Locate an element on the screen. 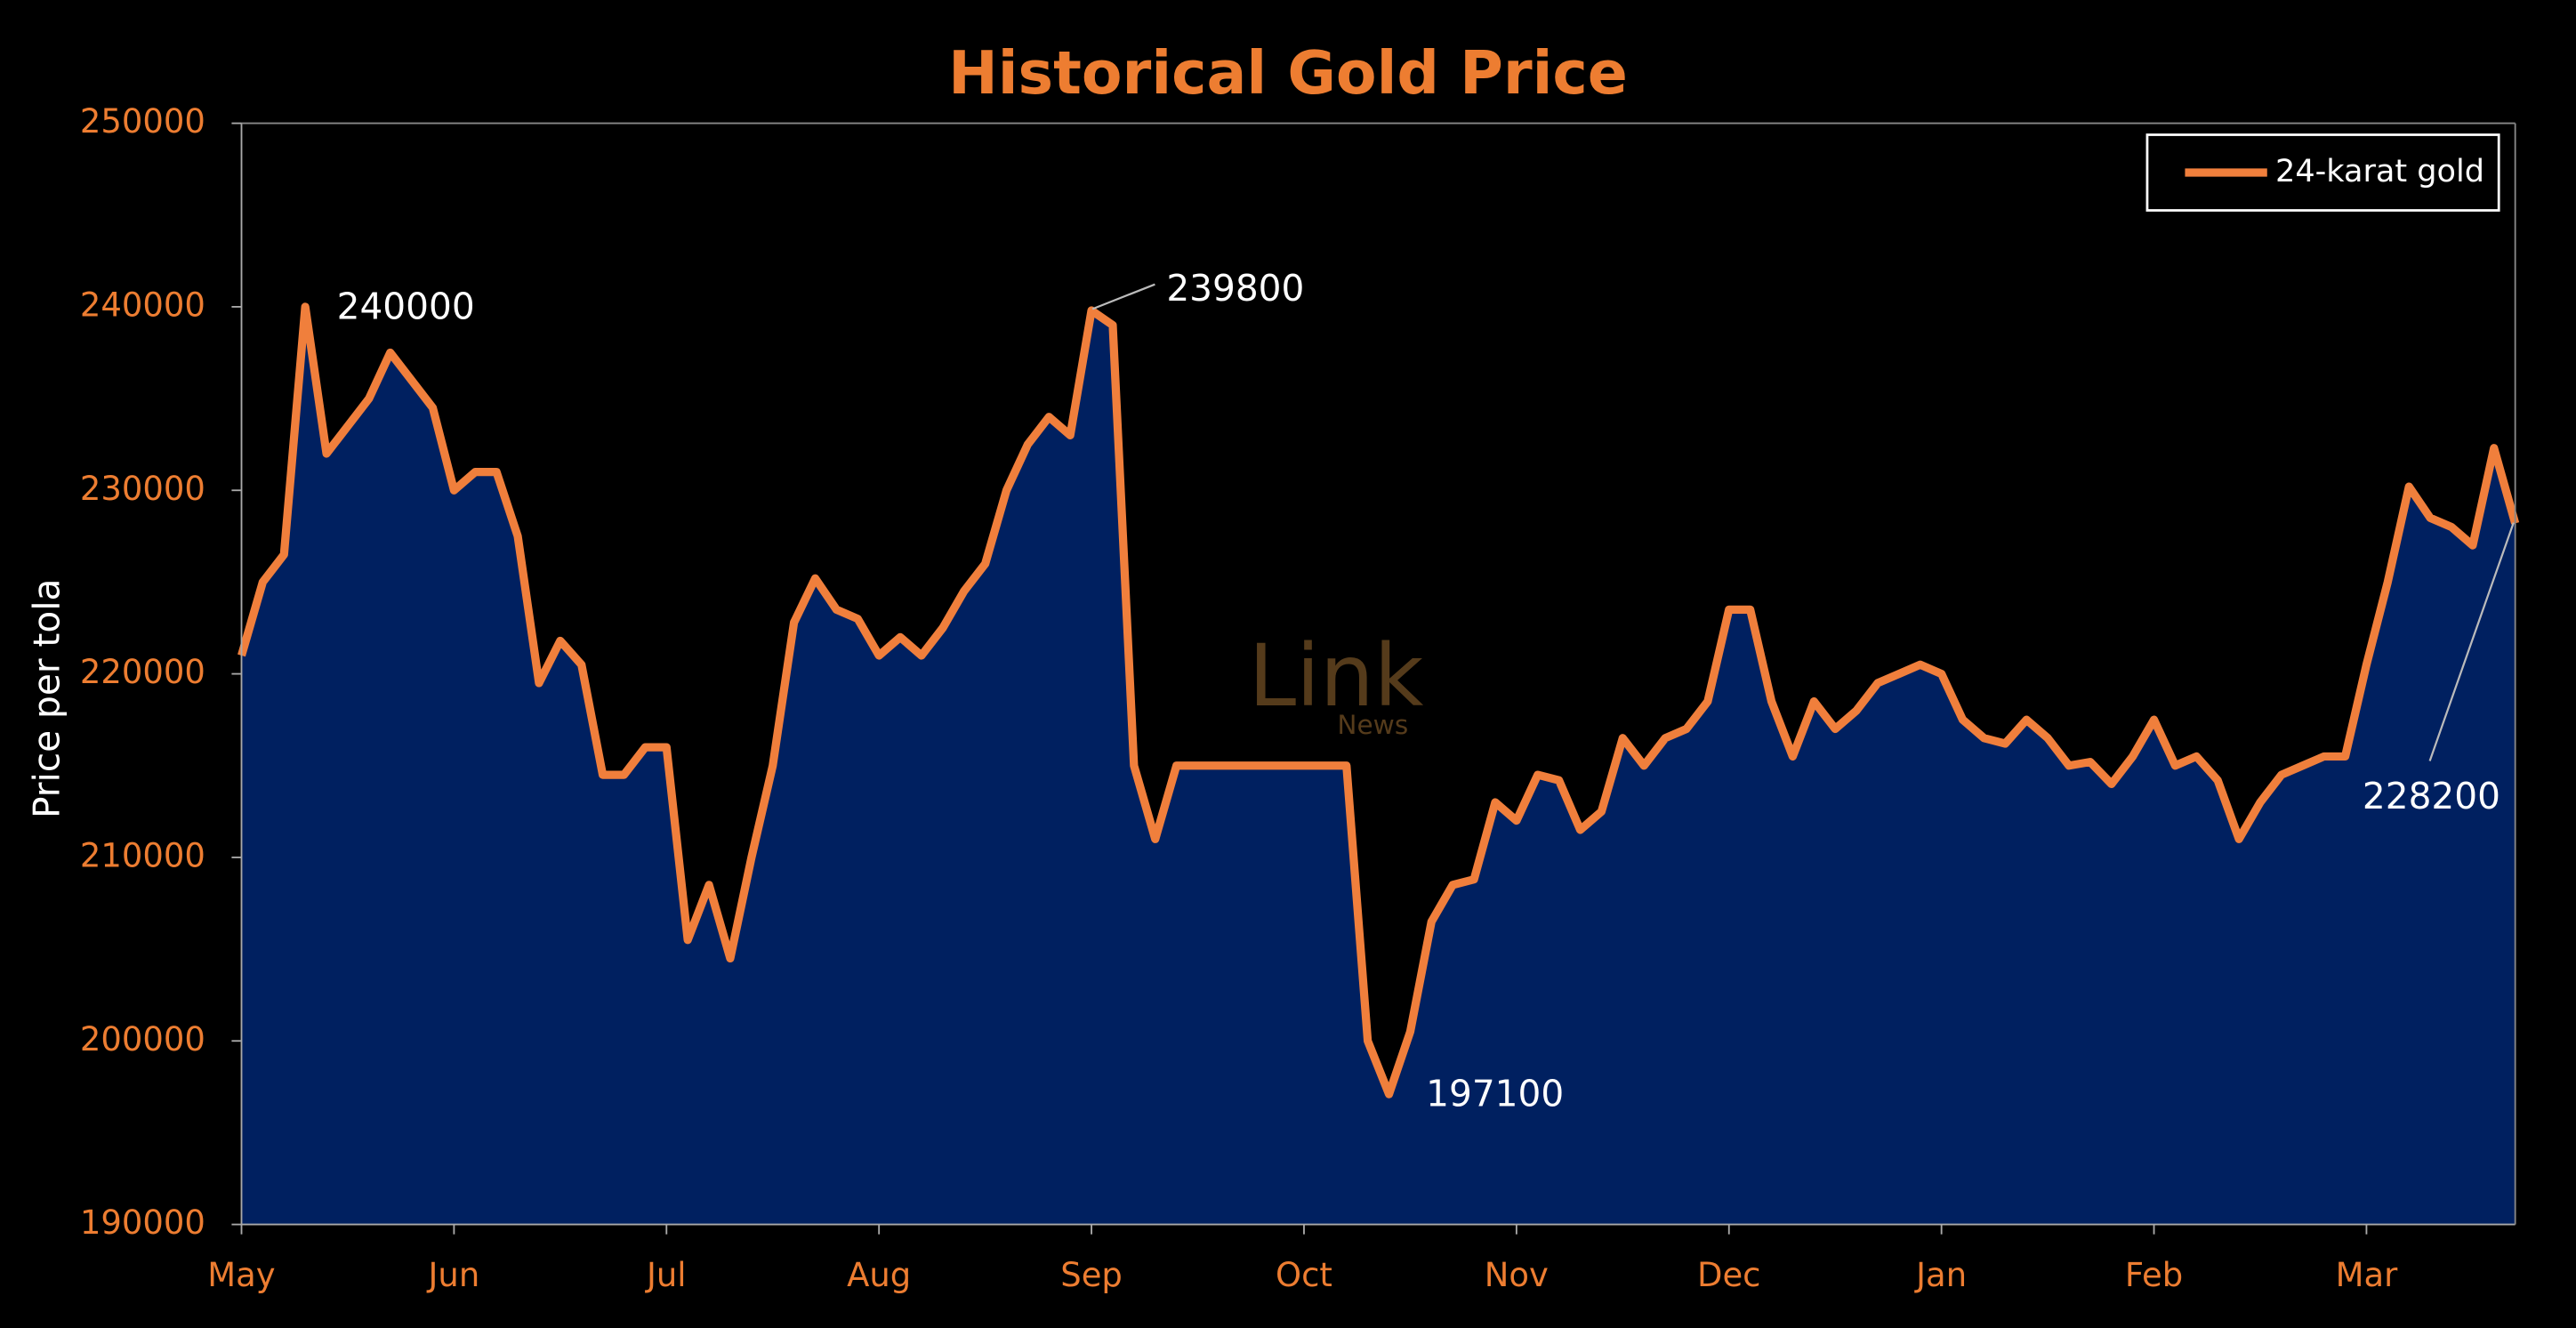  x-tick-label: Jun is located at coordinates (453, 1275).